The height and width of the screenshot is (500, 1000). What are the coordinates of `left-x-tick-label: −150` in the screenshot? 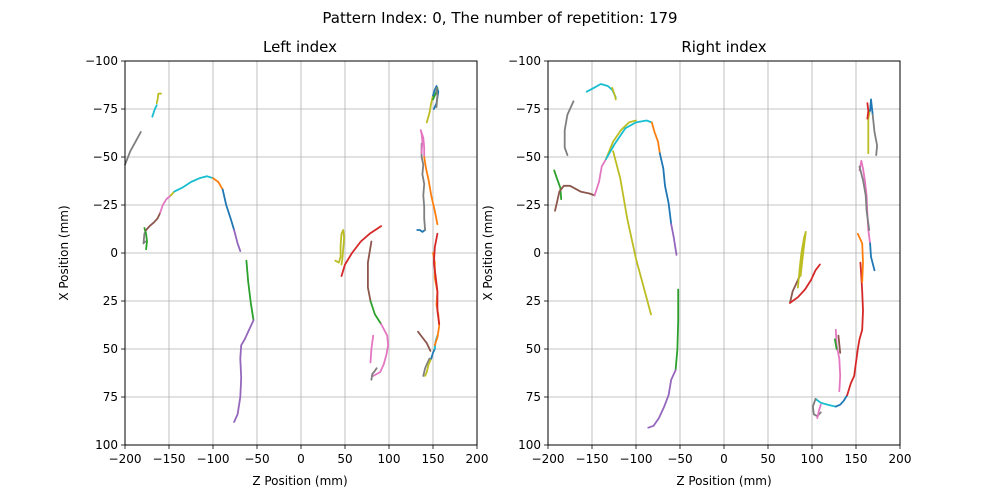 It's located at (169, 459).